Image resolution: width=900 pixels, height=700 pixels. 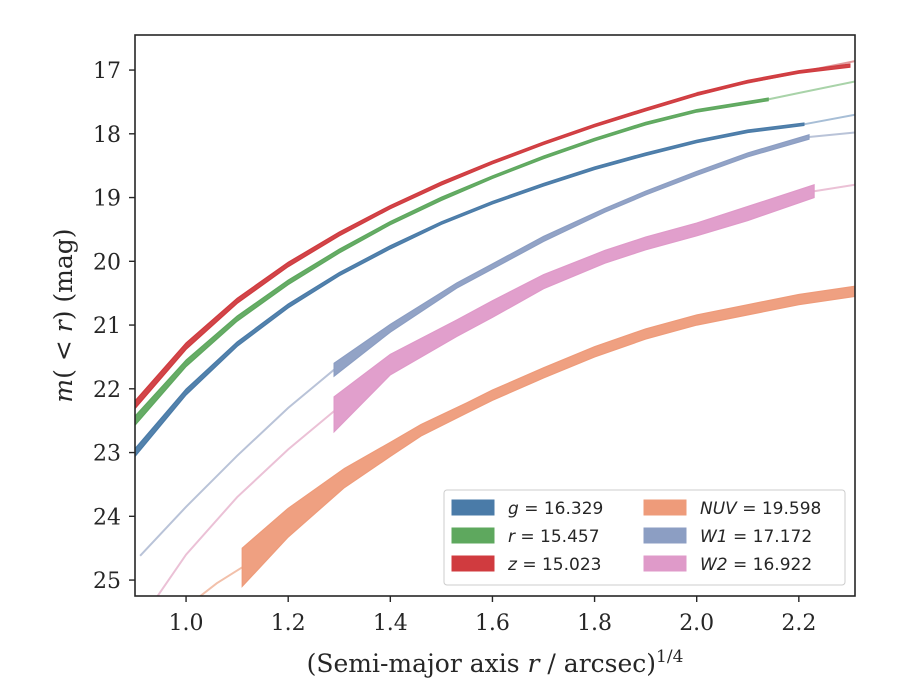 What do you see at coordinates (473, 535) in the screenshot?
I see `legend-swatch-r` at bounding box center [473, 535].